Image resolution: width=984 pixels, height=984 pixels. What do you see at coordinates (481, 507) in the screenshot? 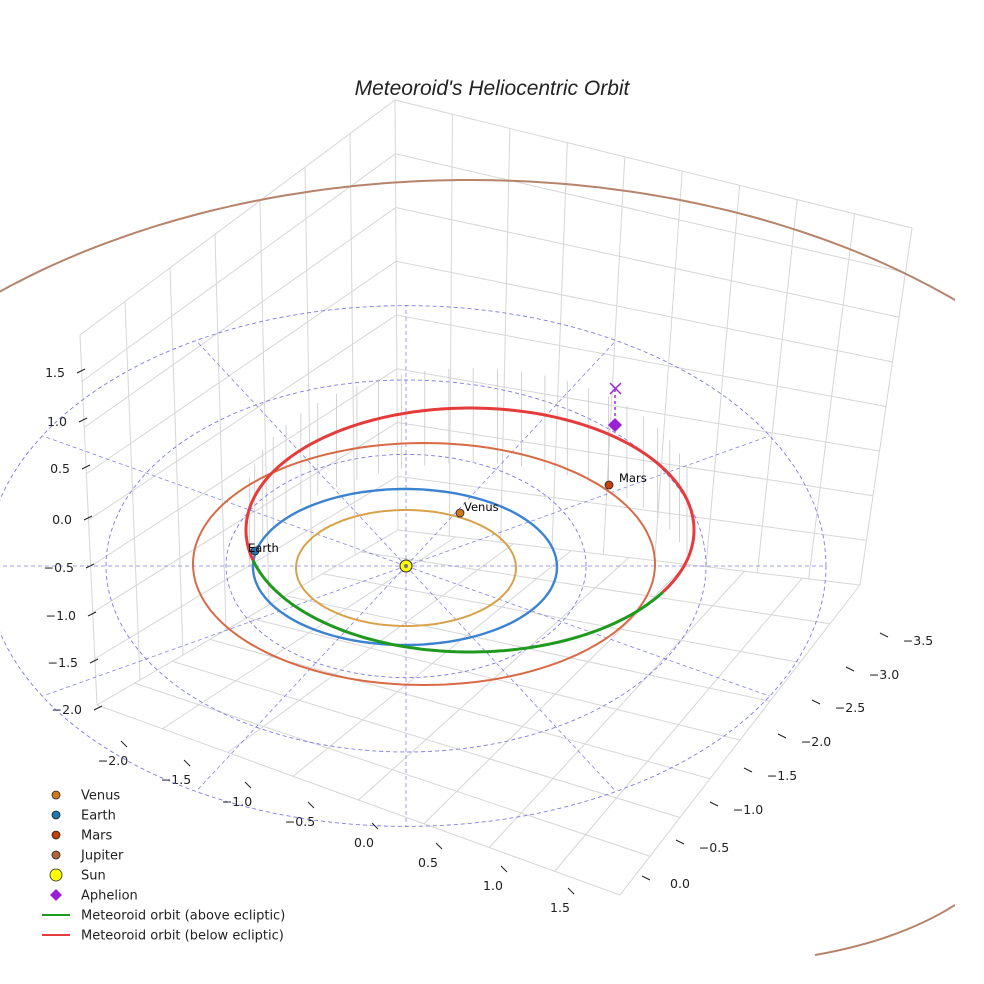
I see `venus-label: Venus` at bounding box center [481, 507].